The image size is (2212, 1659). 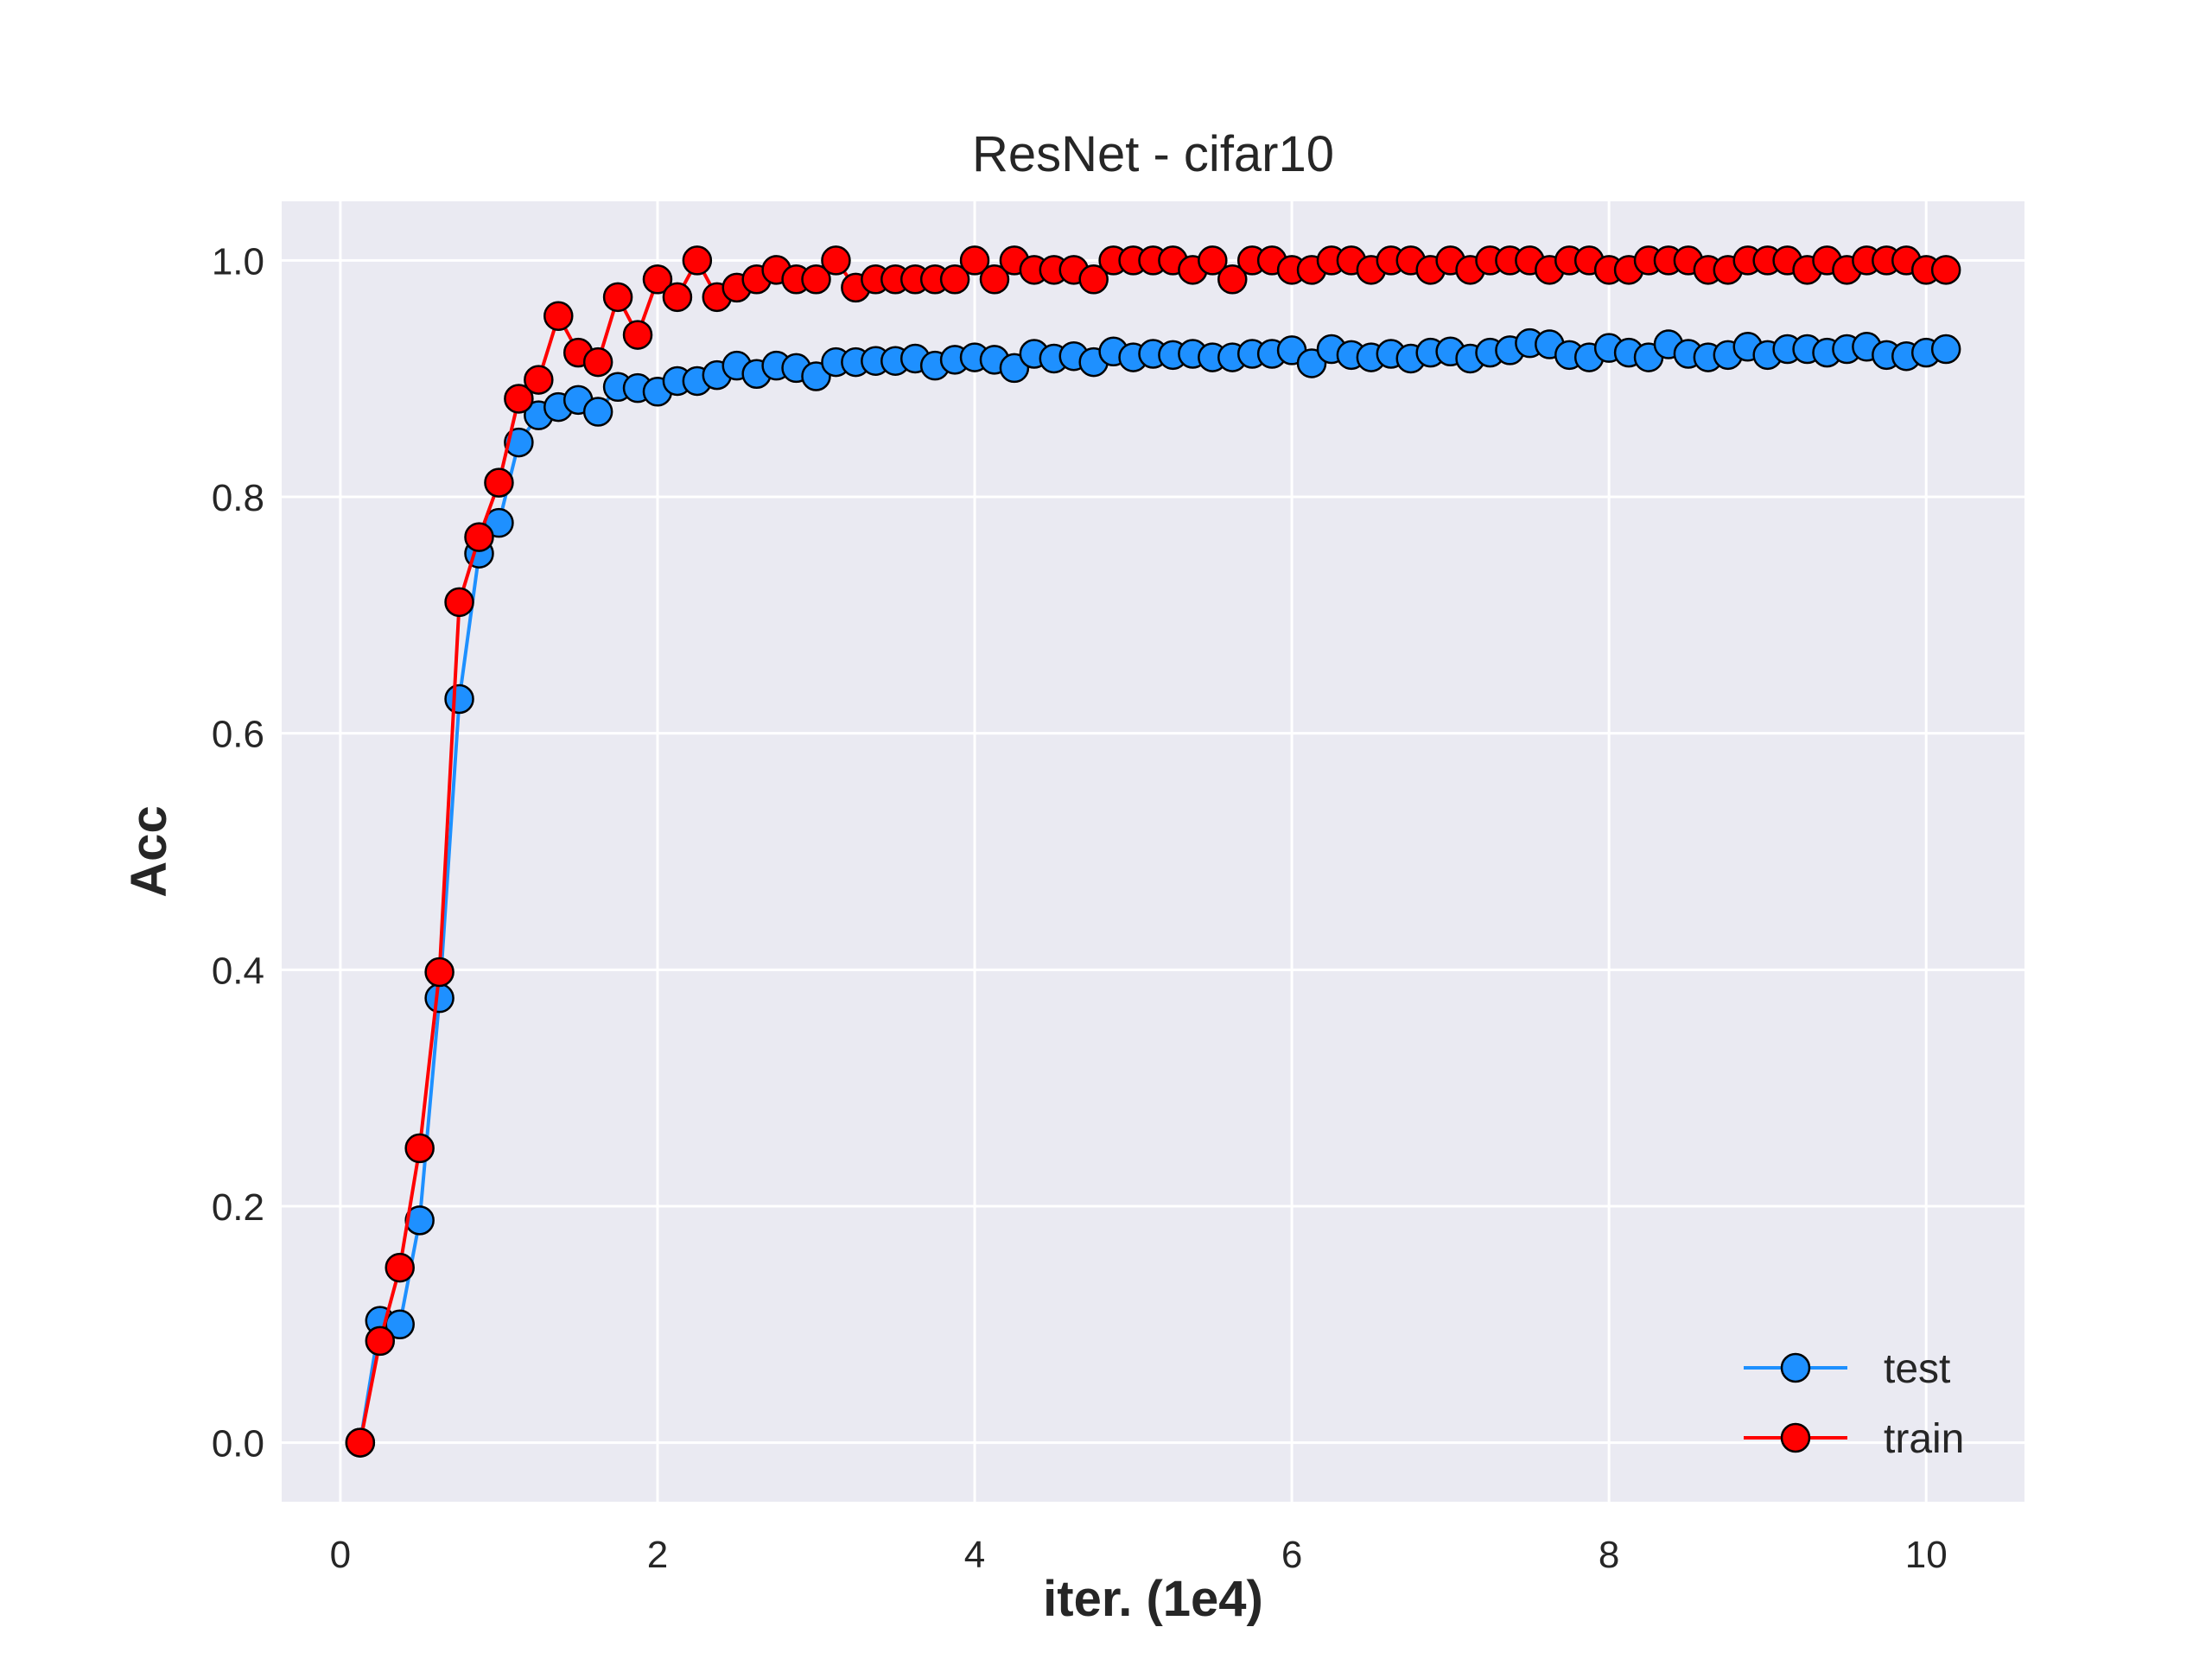 What do you see at coordinates (1153, 154) in the screenshot?
I see `chart-title: ResNet - cifar10` at bounding box center [1153, 154].